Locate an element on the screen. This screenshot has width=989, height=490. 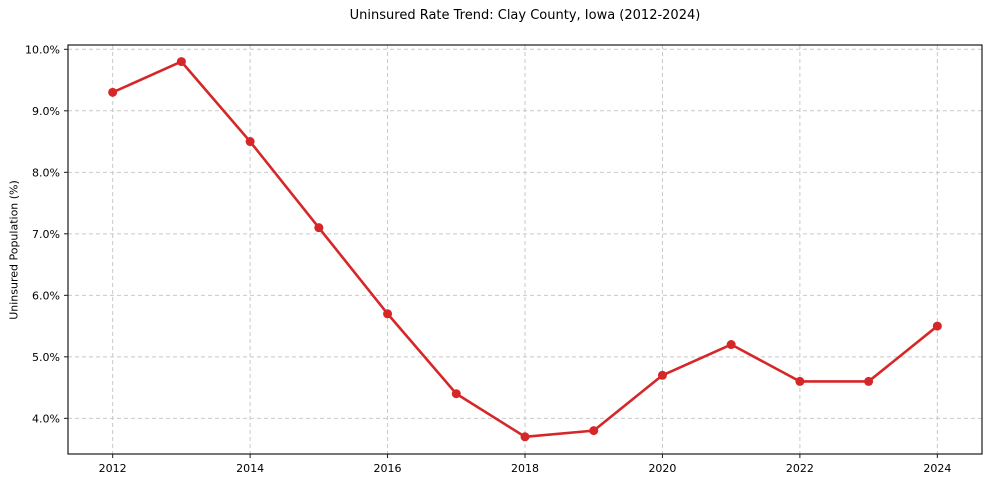
x-tick-label: 2014 is located at coordinates (250, 468).